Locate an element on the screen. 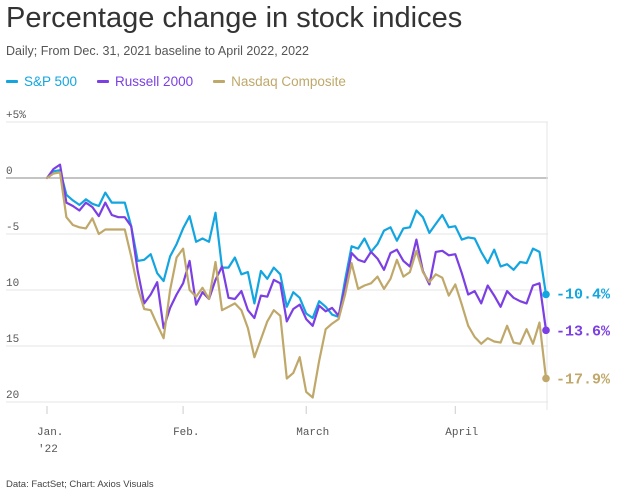 This screenshot has height=502, width=639. legend: S&P 500 Russell 2000 Nasdaq Composite is located at coordinates (176, 81).